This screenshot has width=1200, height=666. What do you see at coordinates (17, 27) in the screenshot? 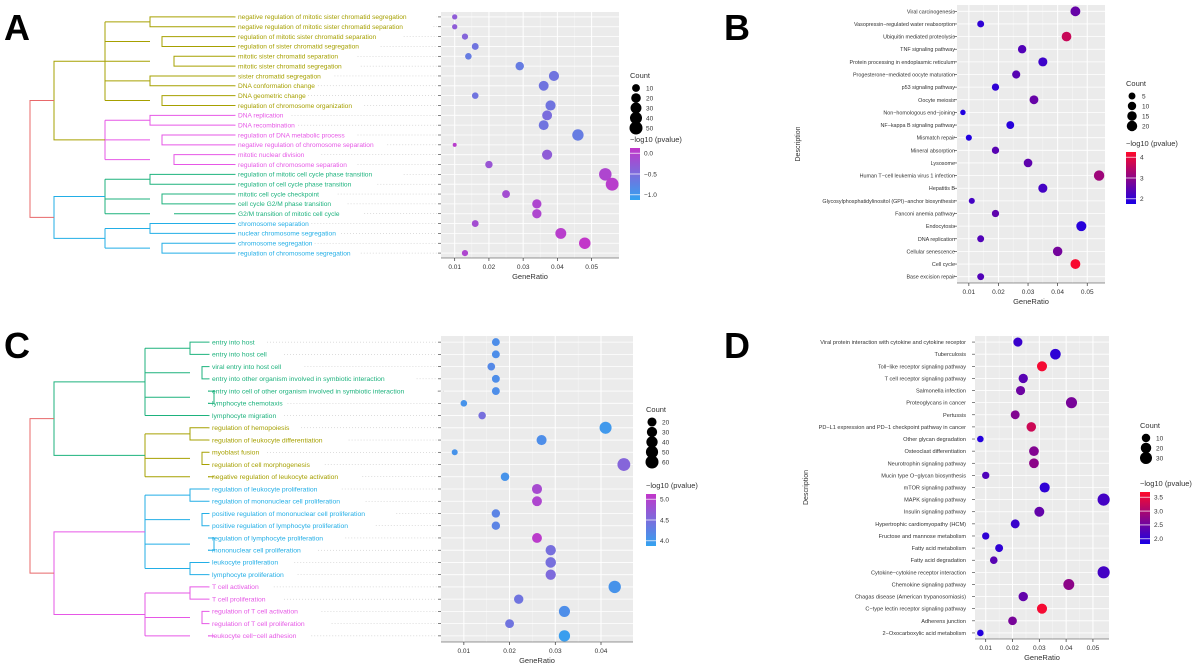
I see `panel-label: A` at bounding box center [17, 27].